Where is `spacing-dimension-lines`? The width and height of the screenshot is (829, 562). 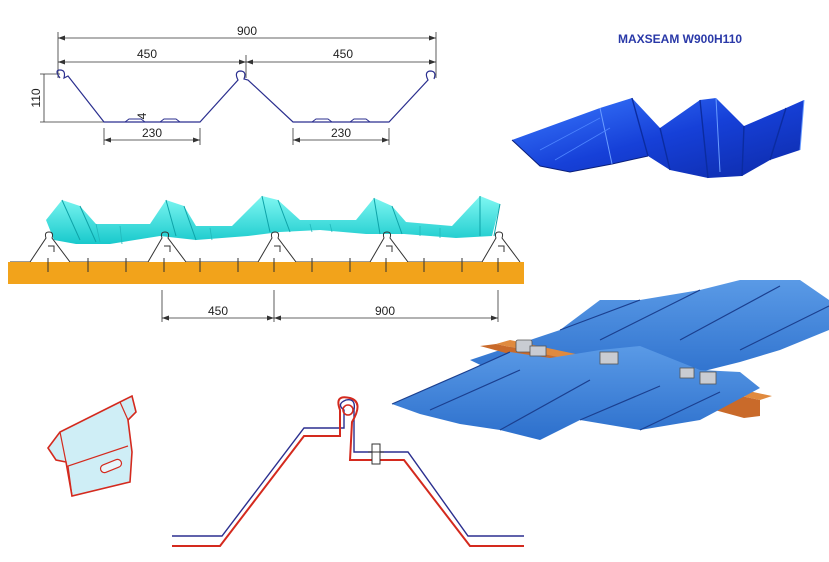 spacing-dimension-lines is located at coordinates (330, 306).